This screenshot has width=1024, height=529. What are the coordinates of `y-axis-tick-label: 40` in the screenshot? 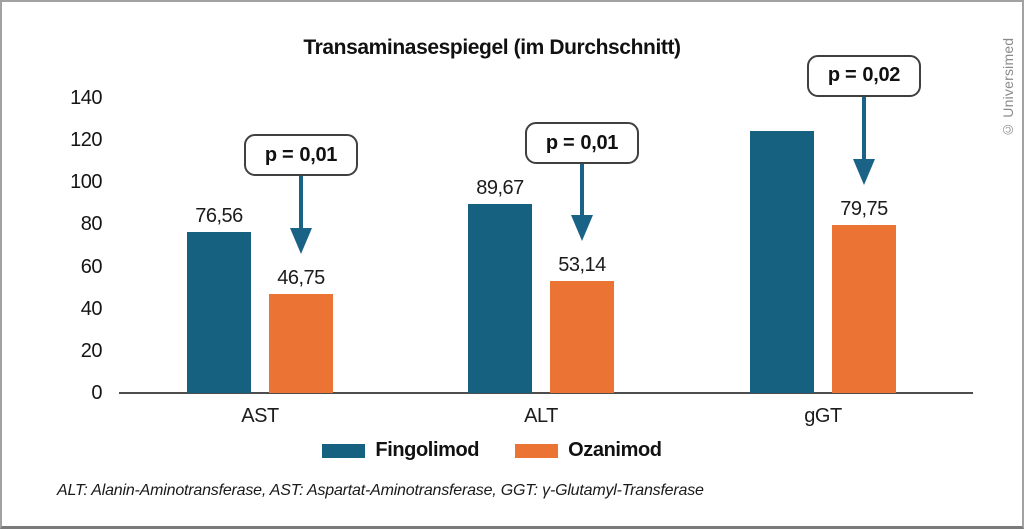 It's located at (91, 308).